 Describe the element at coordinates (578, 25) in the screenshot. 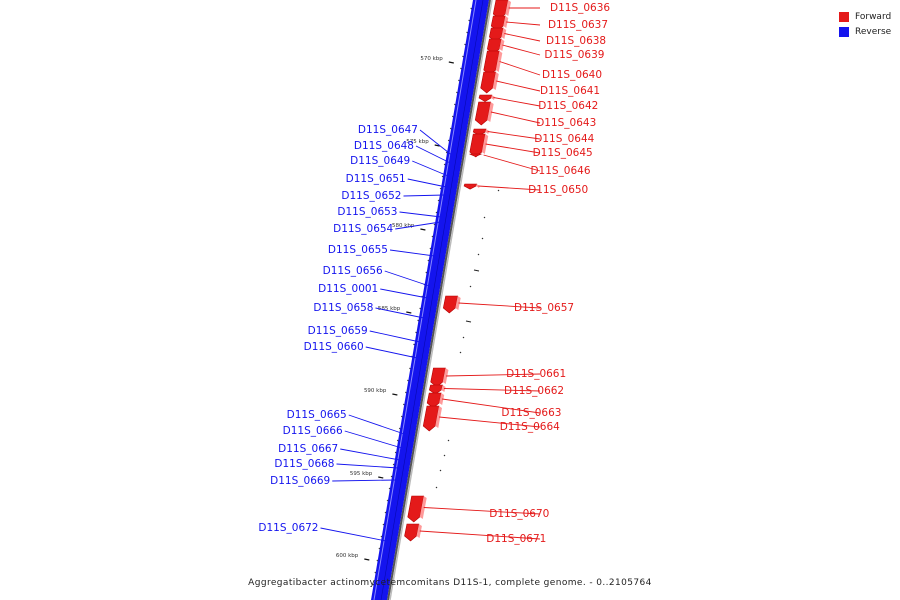

I see `forward-gene-label: D11S_0637` at that location.